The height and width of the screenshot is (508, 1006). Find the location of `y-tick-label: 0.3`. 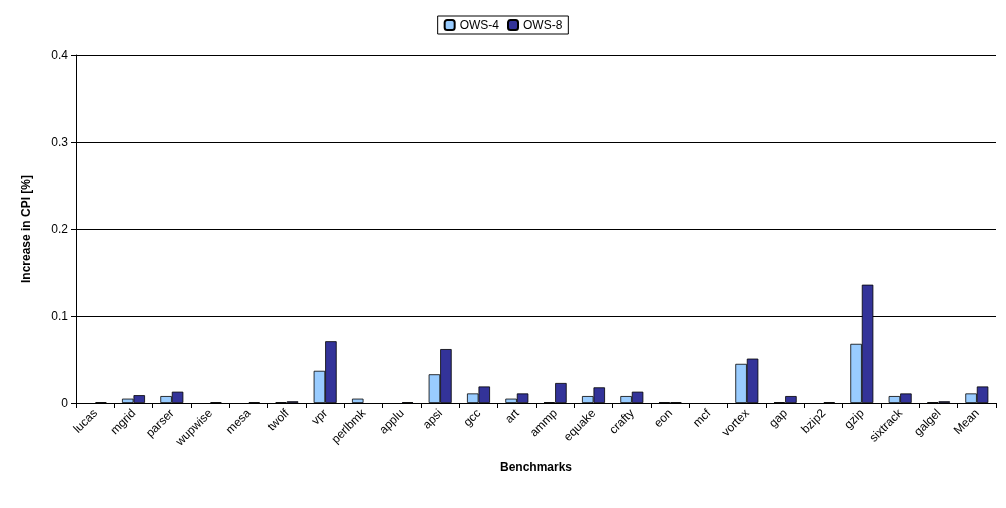

y-tick-label: 0.3 is located at coordinates (60, 142).